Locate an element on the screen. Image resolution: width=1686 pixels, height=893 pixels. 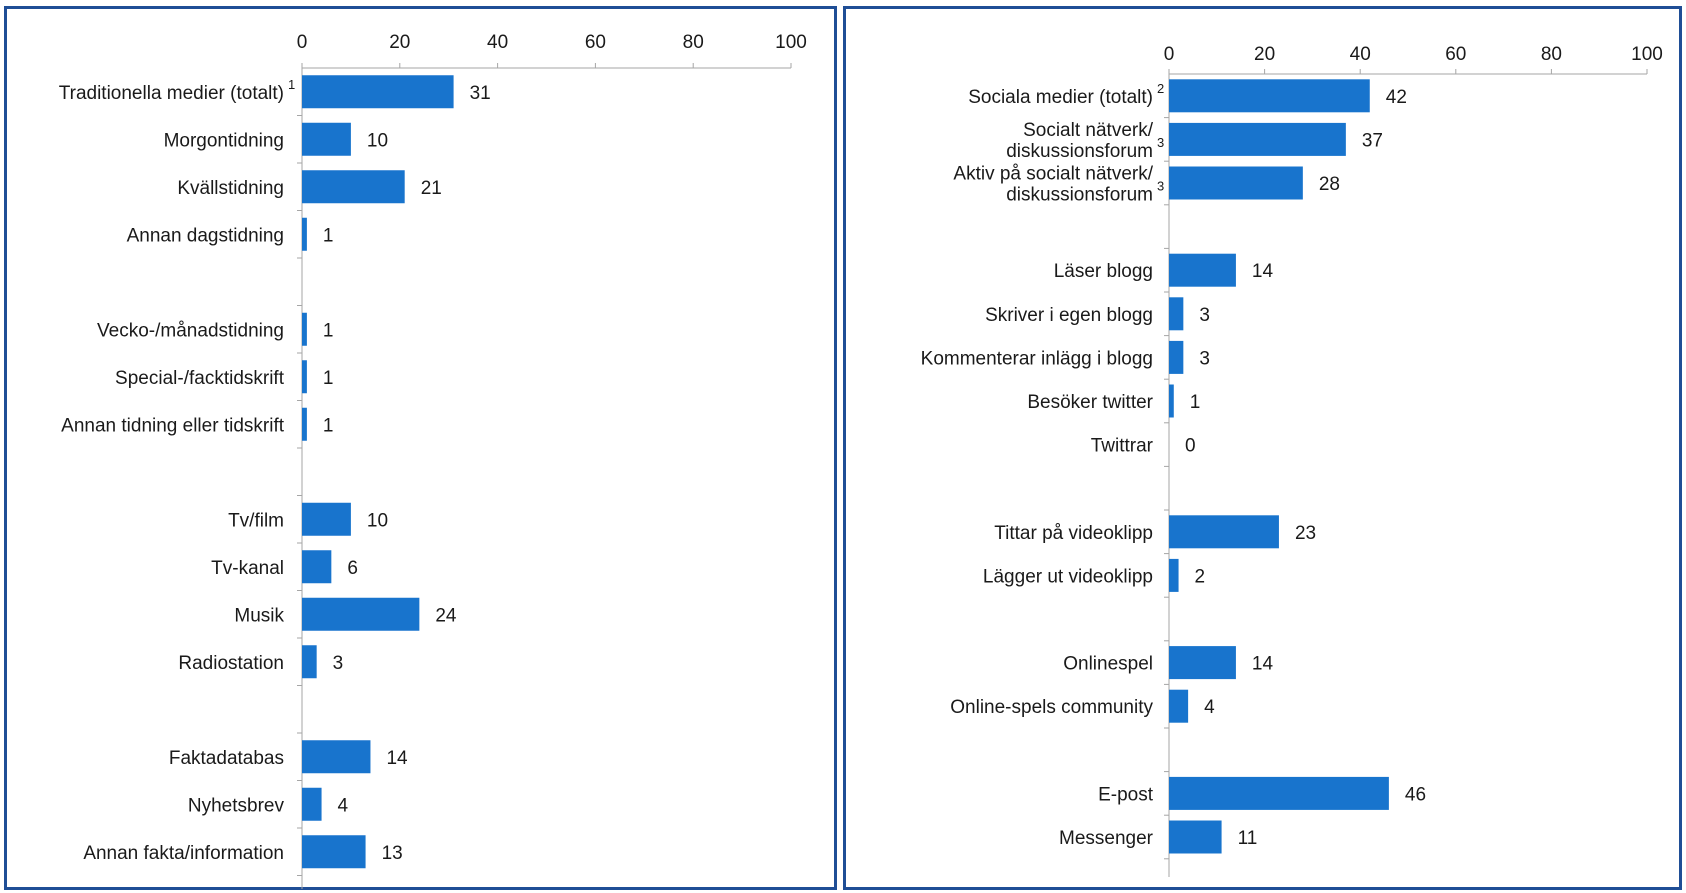
category-label: Twittrar is located at coordinates (1122, 446).